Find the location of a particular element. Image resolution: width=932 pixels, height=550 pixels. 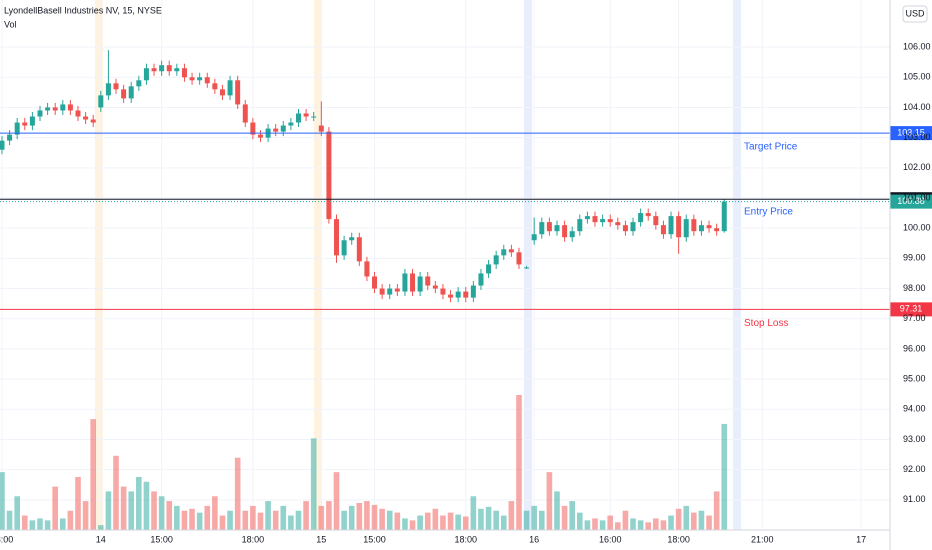

currency-button is located at coordinates (915, 14).